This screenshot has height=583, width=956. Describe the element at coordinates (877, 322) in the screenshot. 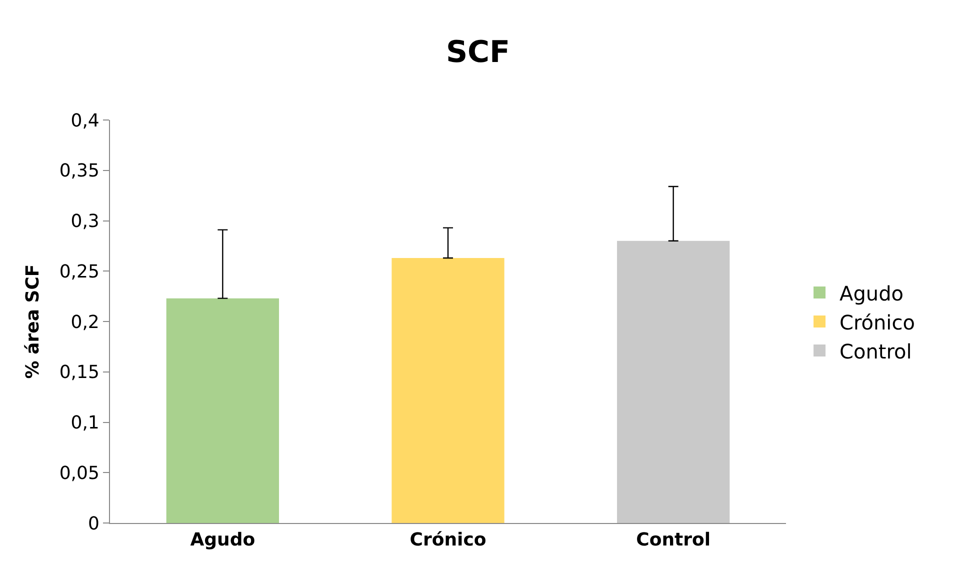

I see `legend-label: Crónico` at that location.